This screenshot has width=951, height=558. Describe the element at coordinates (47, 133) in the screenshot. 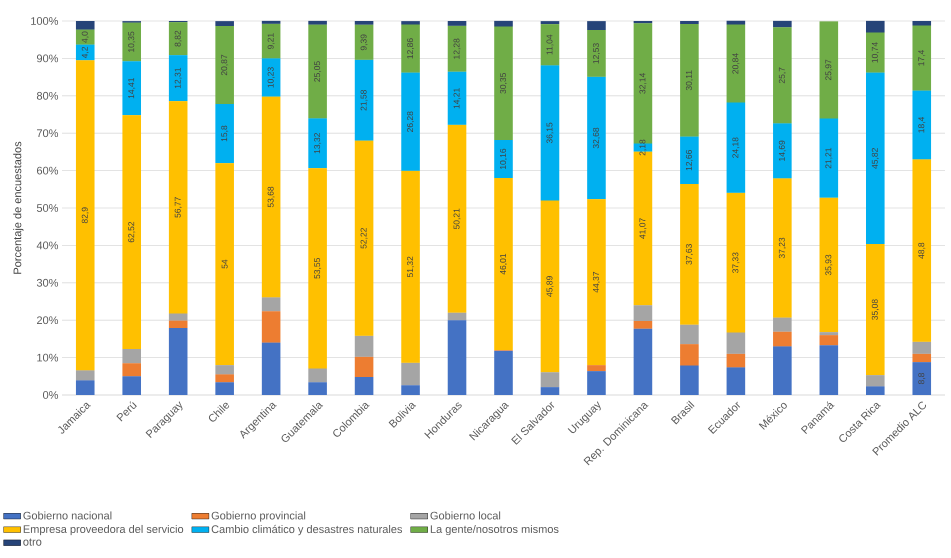

I see `y-tick-label: 70%` at that location.